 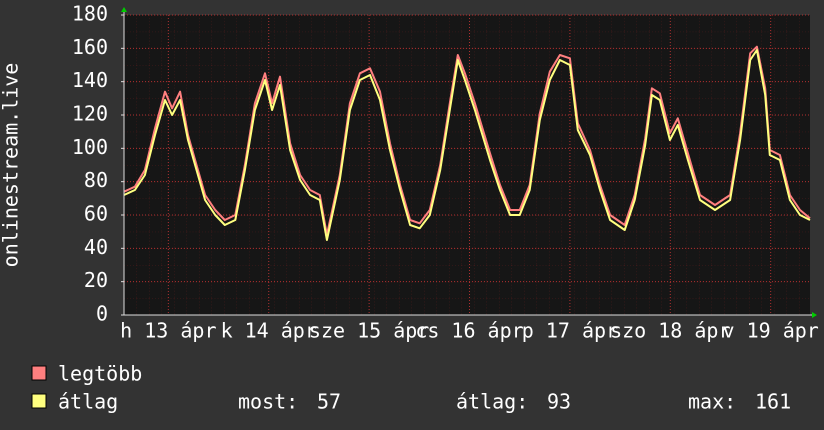 I want to click on legend-label: legtöbb, so click(x=100, y=374).